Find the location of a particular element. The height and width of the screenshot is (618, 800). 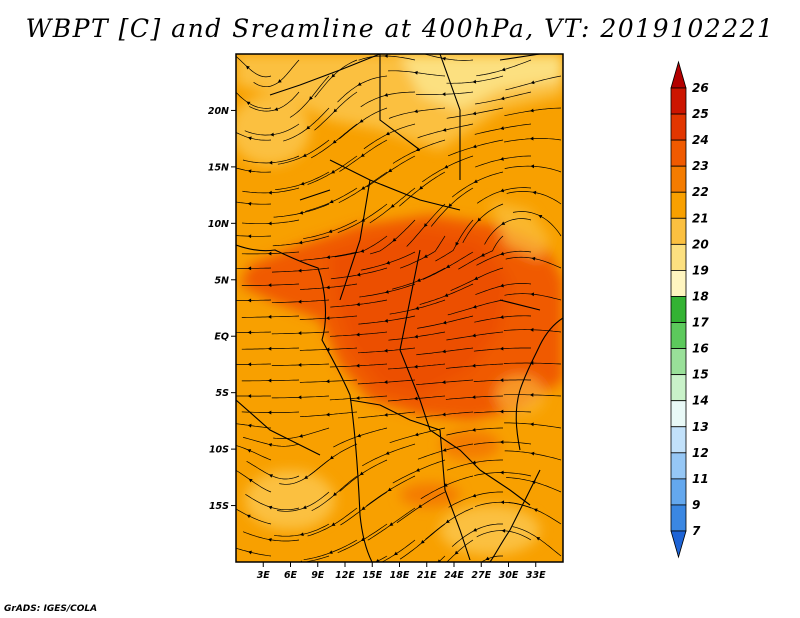

lat-tick-label: 15N is located at coordinates (218, 167).